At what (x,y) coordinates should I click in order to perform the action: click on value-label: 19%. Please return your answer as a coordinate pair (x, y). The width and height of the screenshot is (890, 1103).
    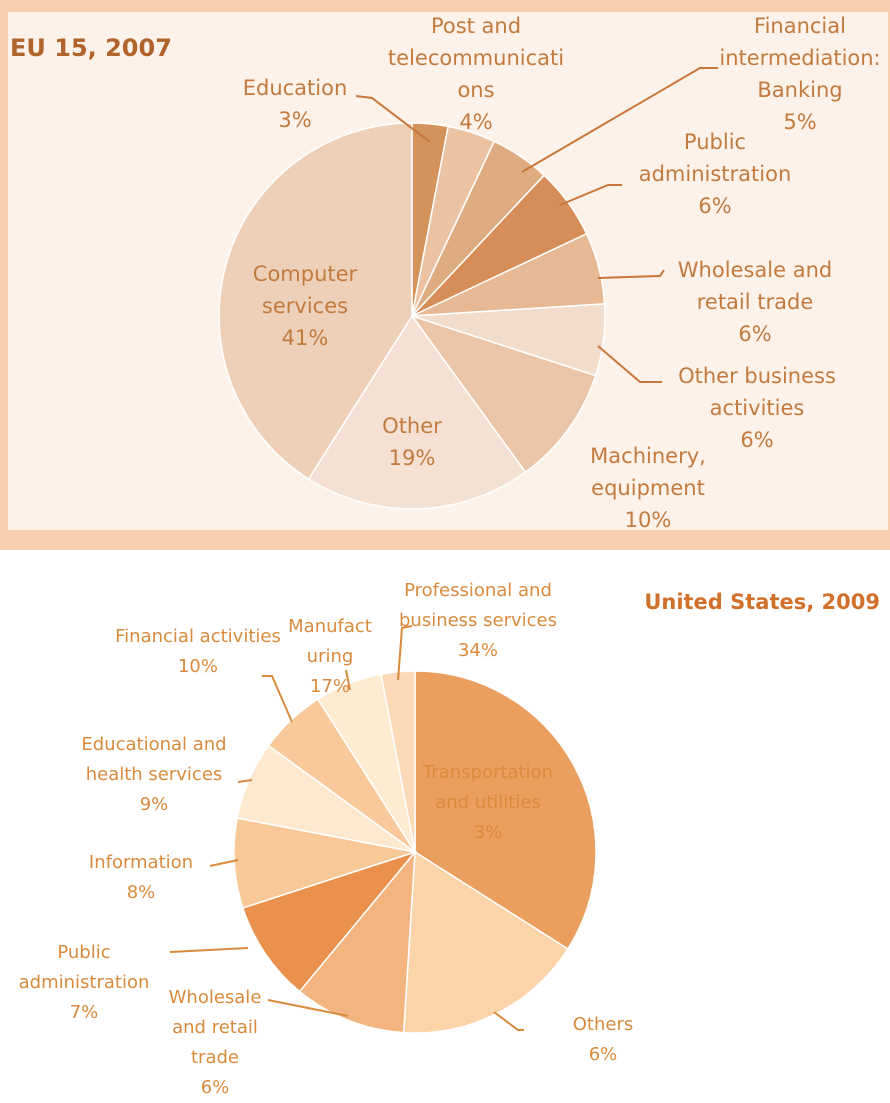
    Looking at the image, I should click on (412, 458).